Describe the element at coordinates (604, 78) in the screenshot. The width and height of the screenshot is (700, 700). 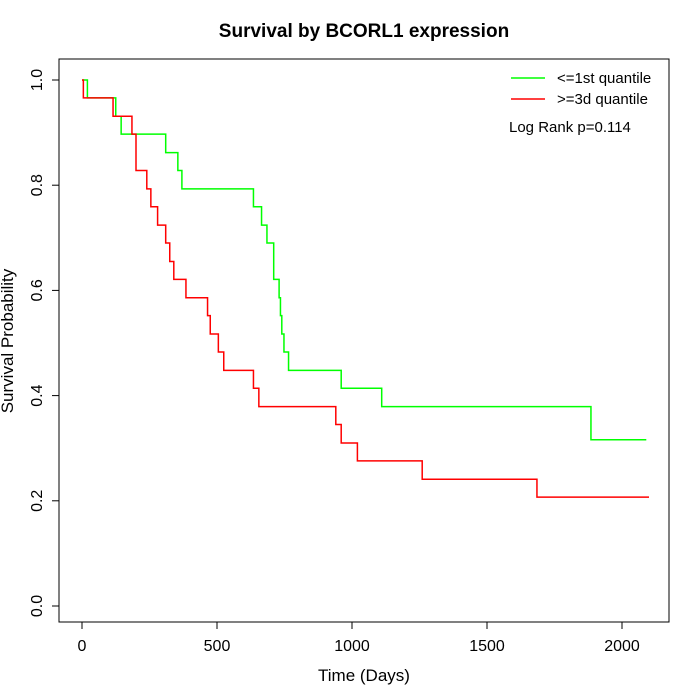
I see `legend-label-1: <=1st quantile` at that location.